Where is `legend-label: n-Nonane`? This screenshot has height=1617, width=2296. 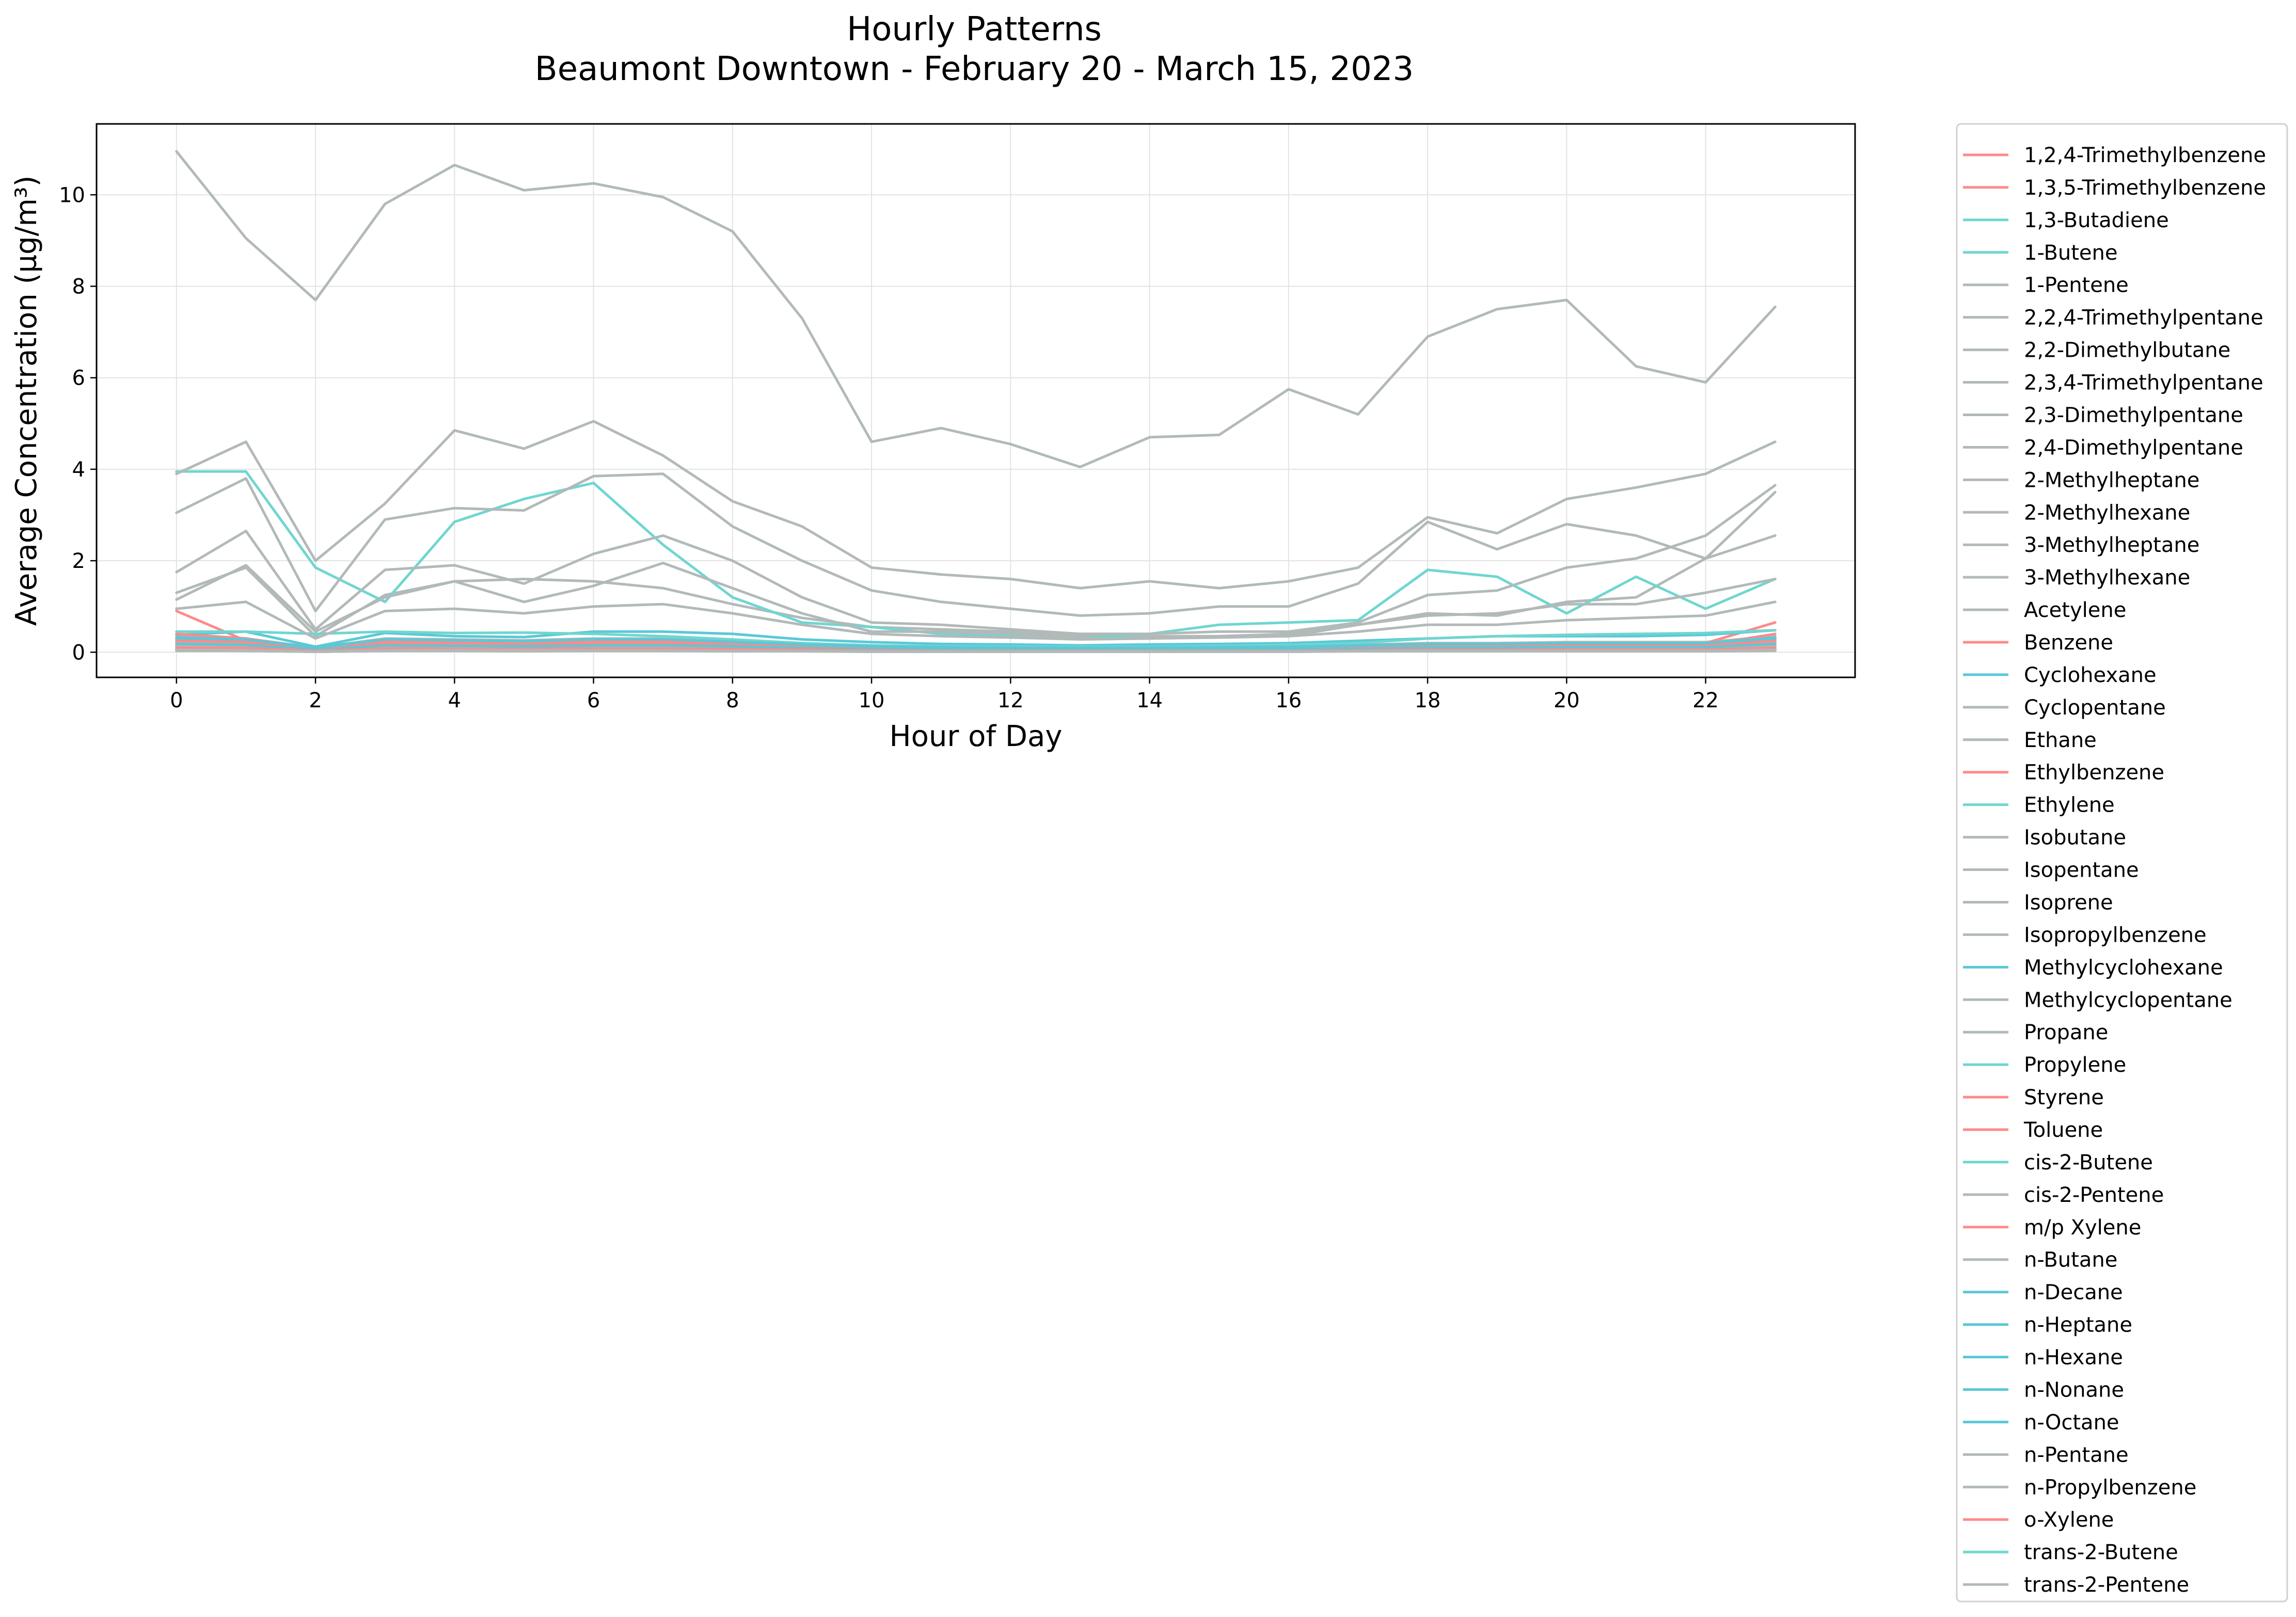
legend-label: n-Nonane is located at coordinates (2074, 1390).